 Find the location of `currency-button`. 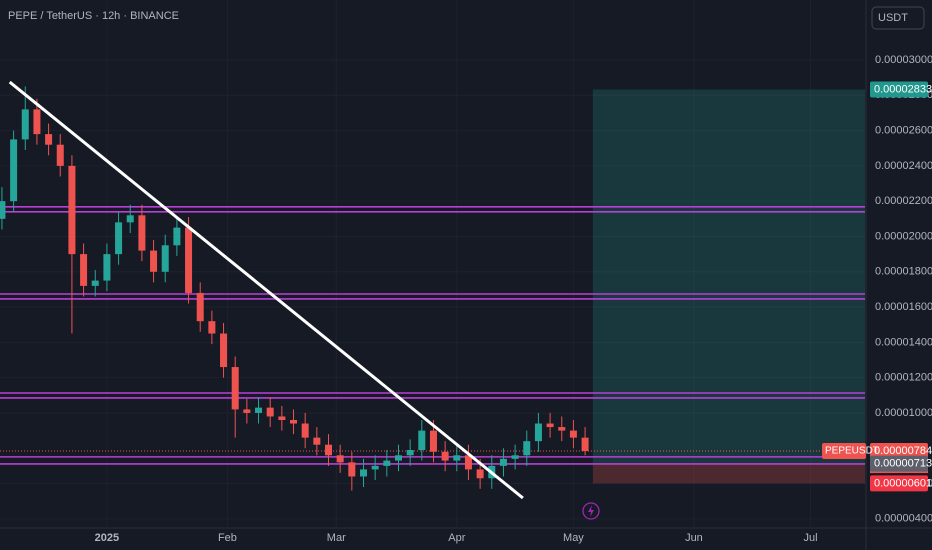

currency-button is located at coordinates (898, 18).